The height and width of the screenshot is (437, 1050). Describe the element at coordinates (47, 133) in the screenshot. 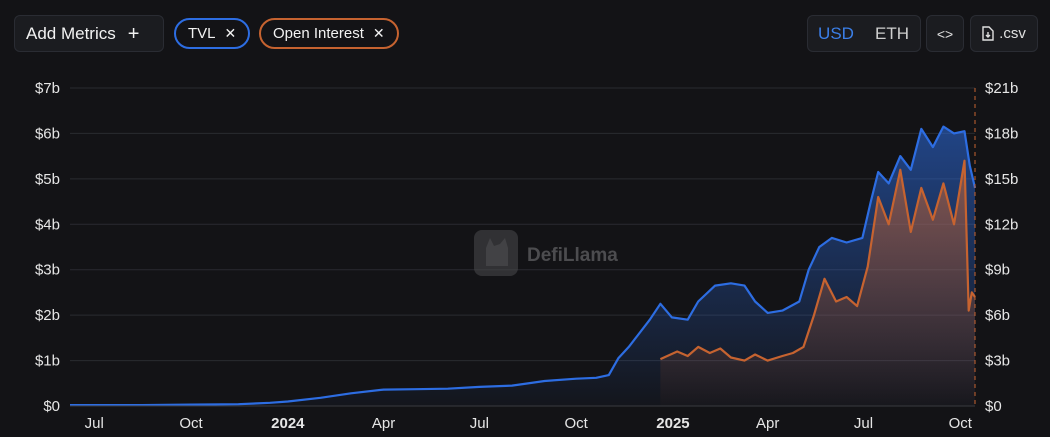

I see `y-left-tick-label: $6b` at that location.